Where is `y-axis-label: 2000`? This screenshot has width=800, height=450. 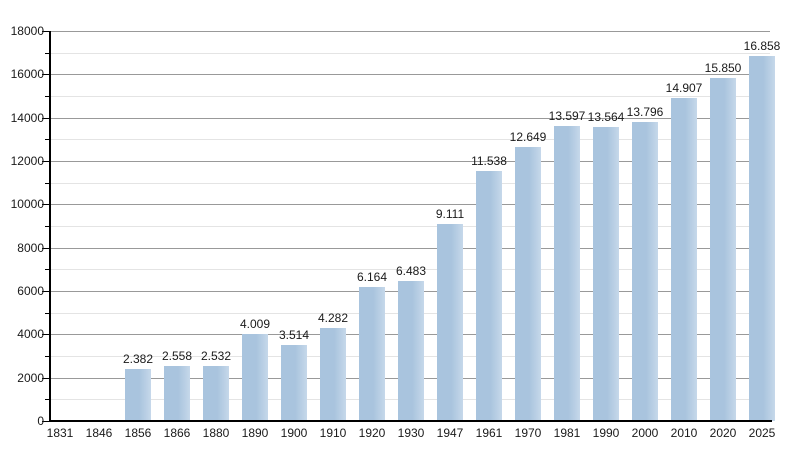
y-axis-label: 2000 is located at coordinates (30, 378).